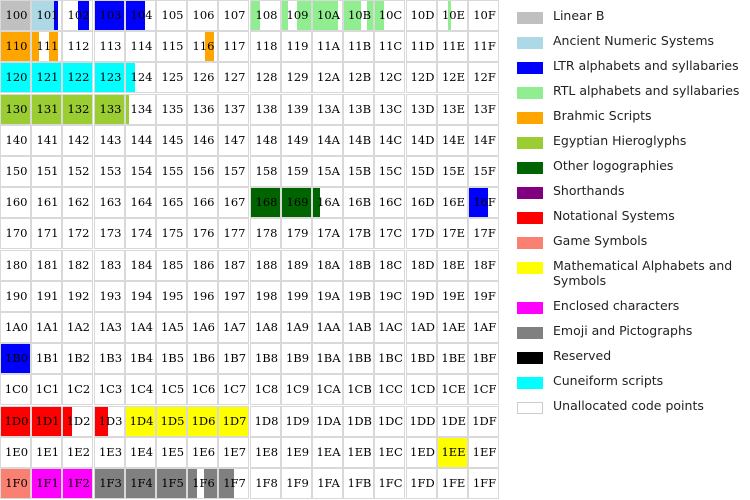 Image resolution: width=750 pixels, height=500 pixels. I want to click on cell-label-100: 100, so click(16, 15).